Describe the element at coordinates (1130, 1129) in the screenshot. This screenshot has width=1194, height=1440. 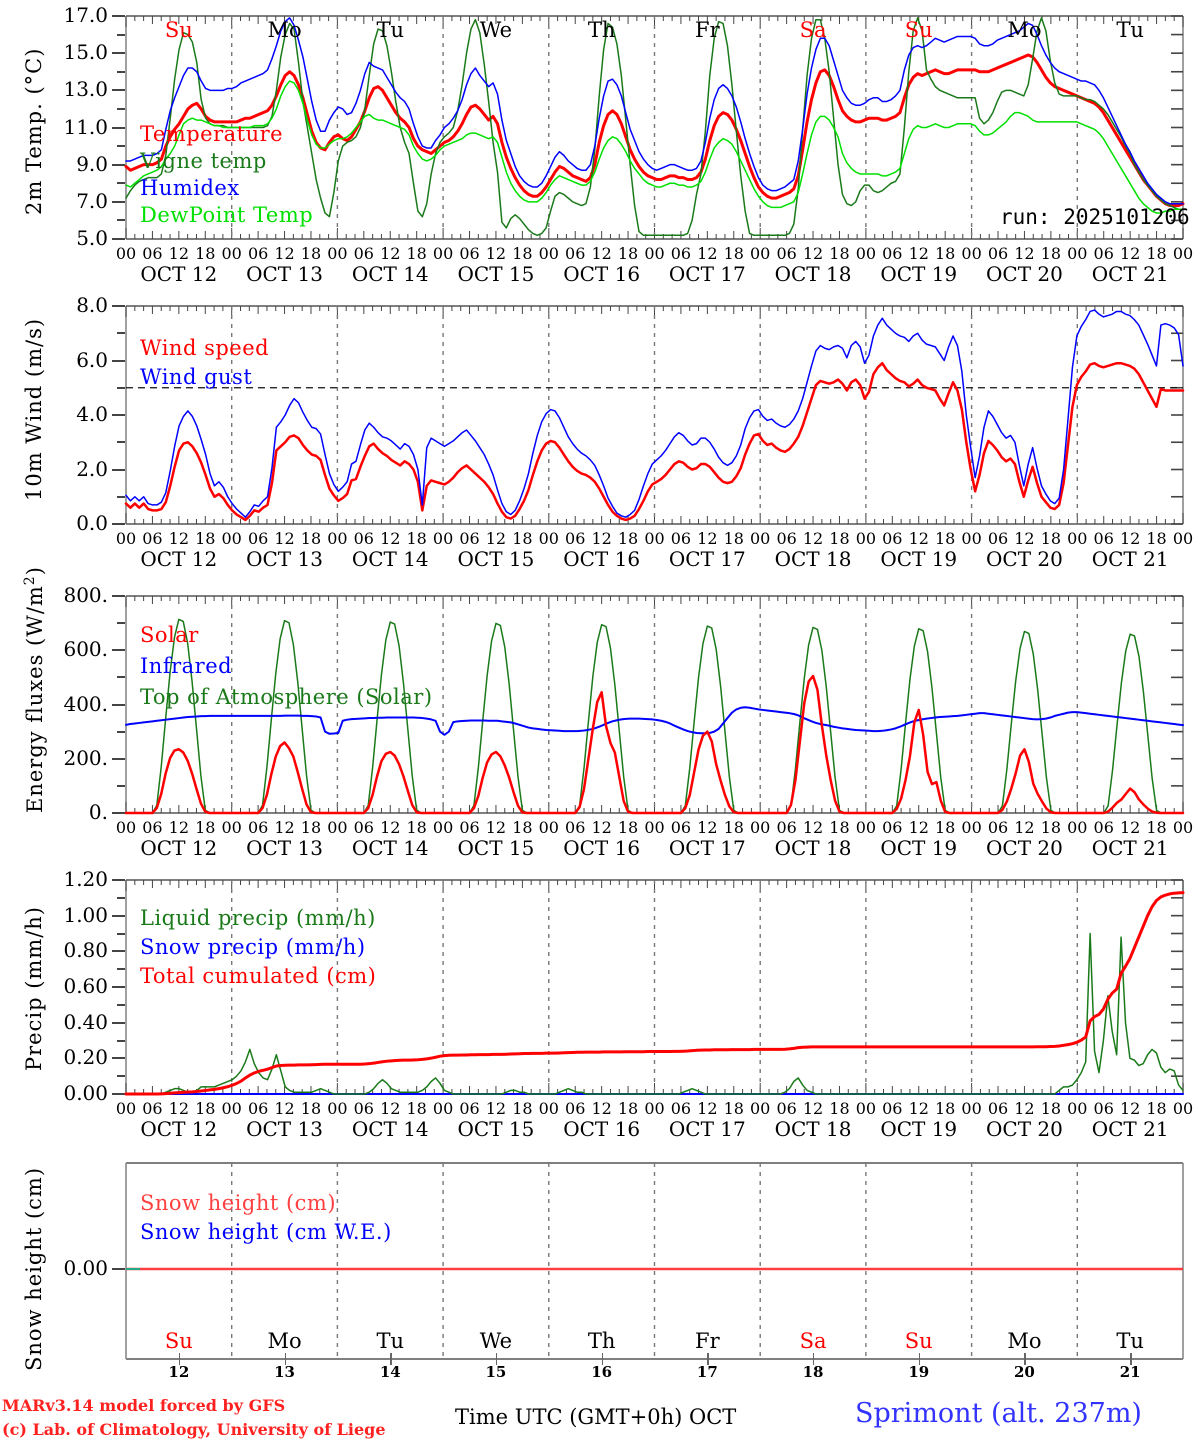
I see `date-label: OCT 21` at that location.